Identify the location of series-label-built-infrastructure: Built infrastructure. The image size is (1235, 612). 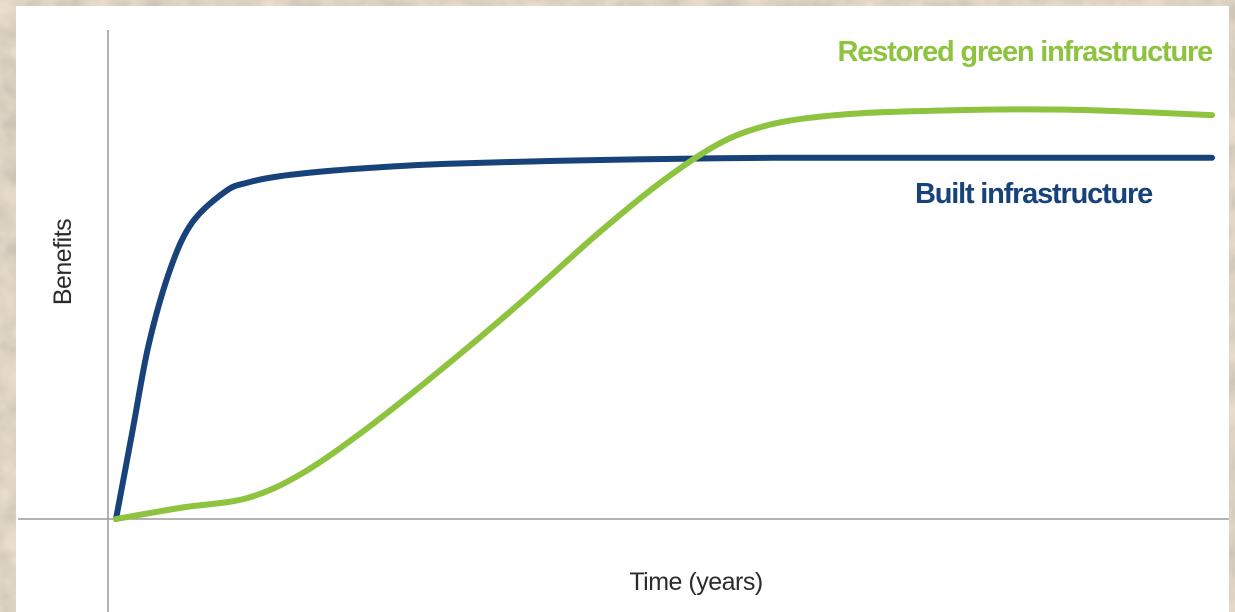
(1034, 194).